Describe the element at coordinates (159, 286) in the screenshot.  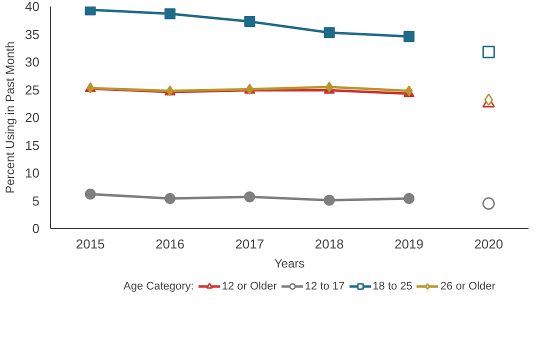
I see `legend-title: Age Category:` at that location.